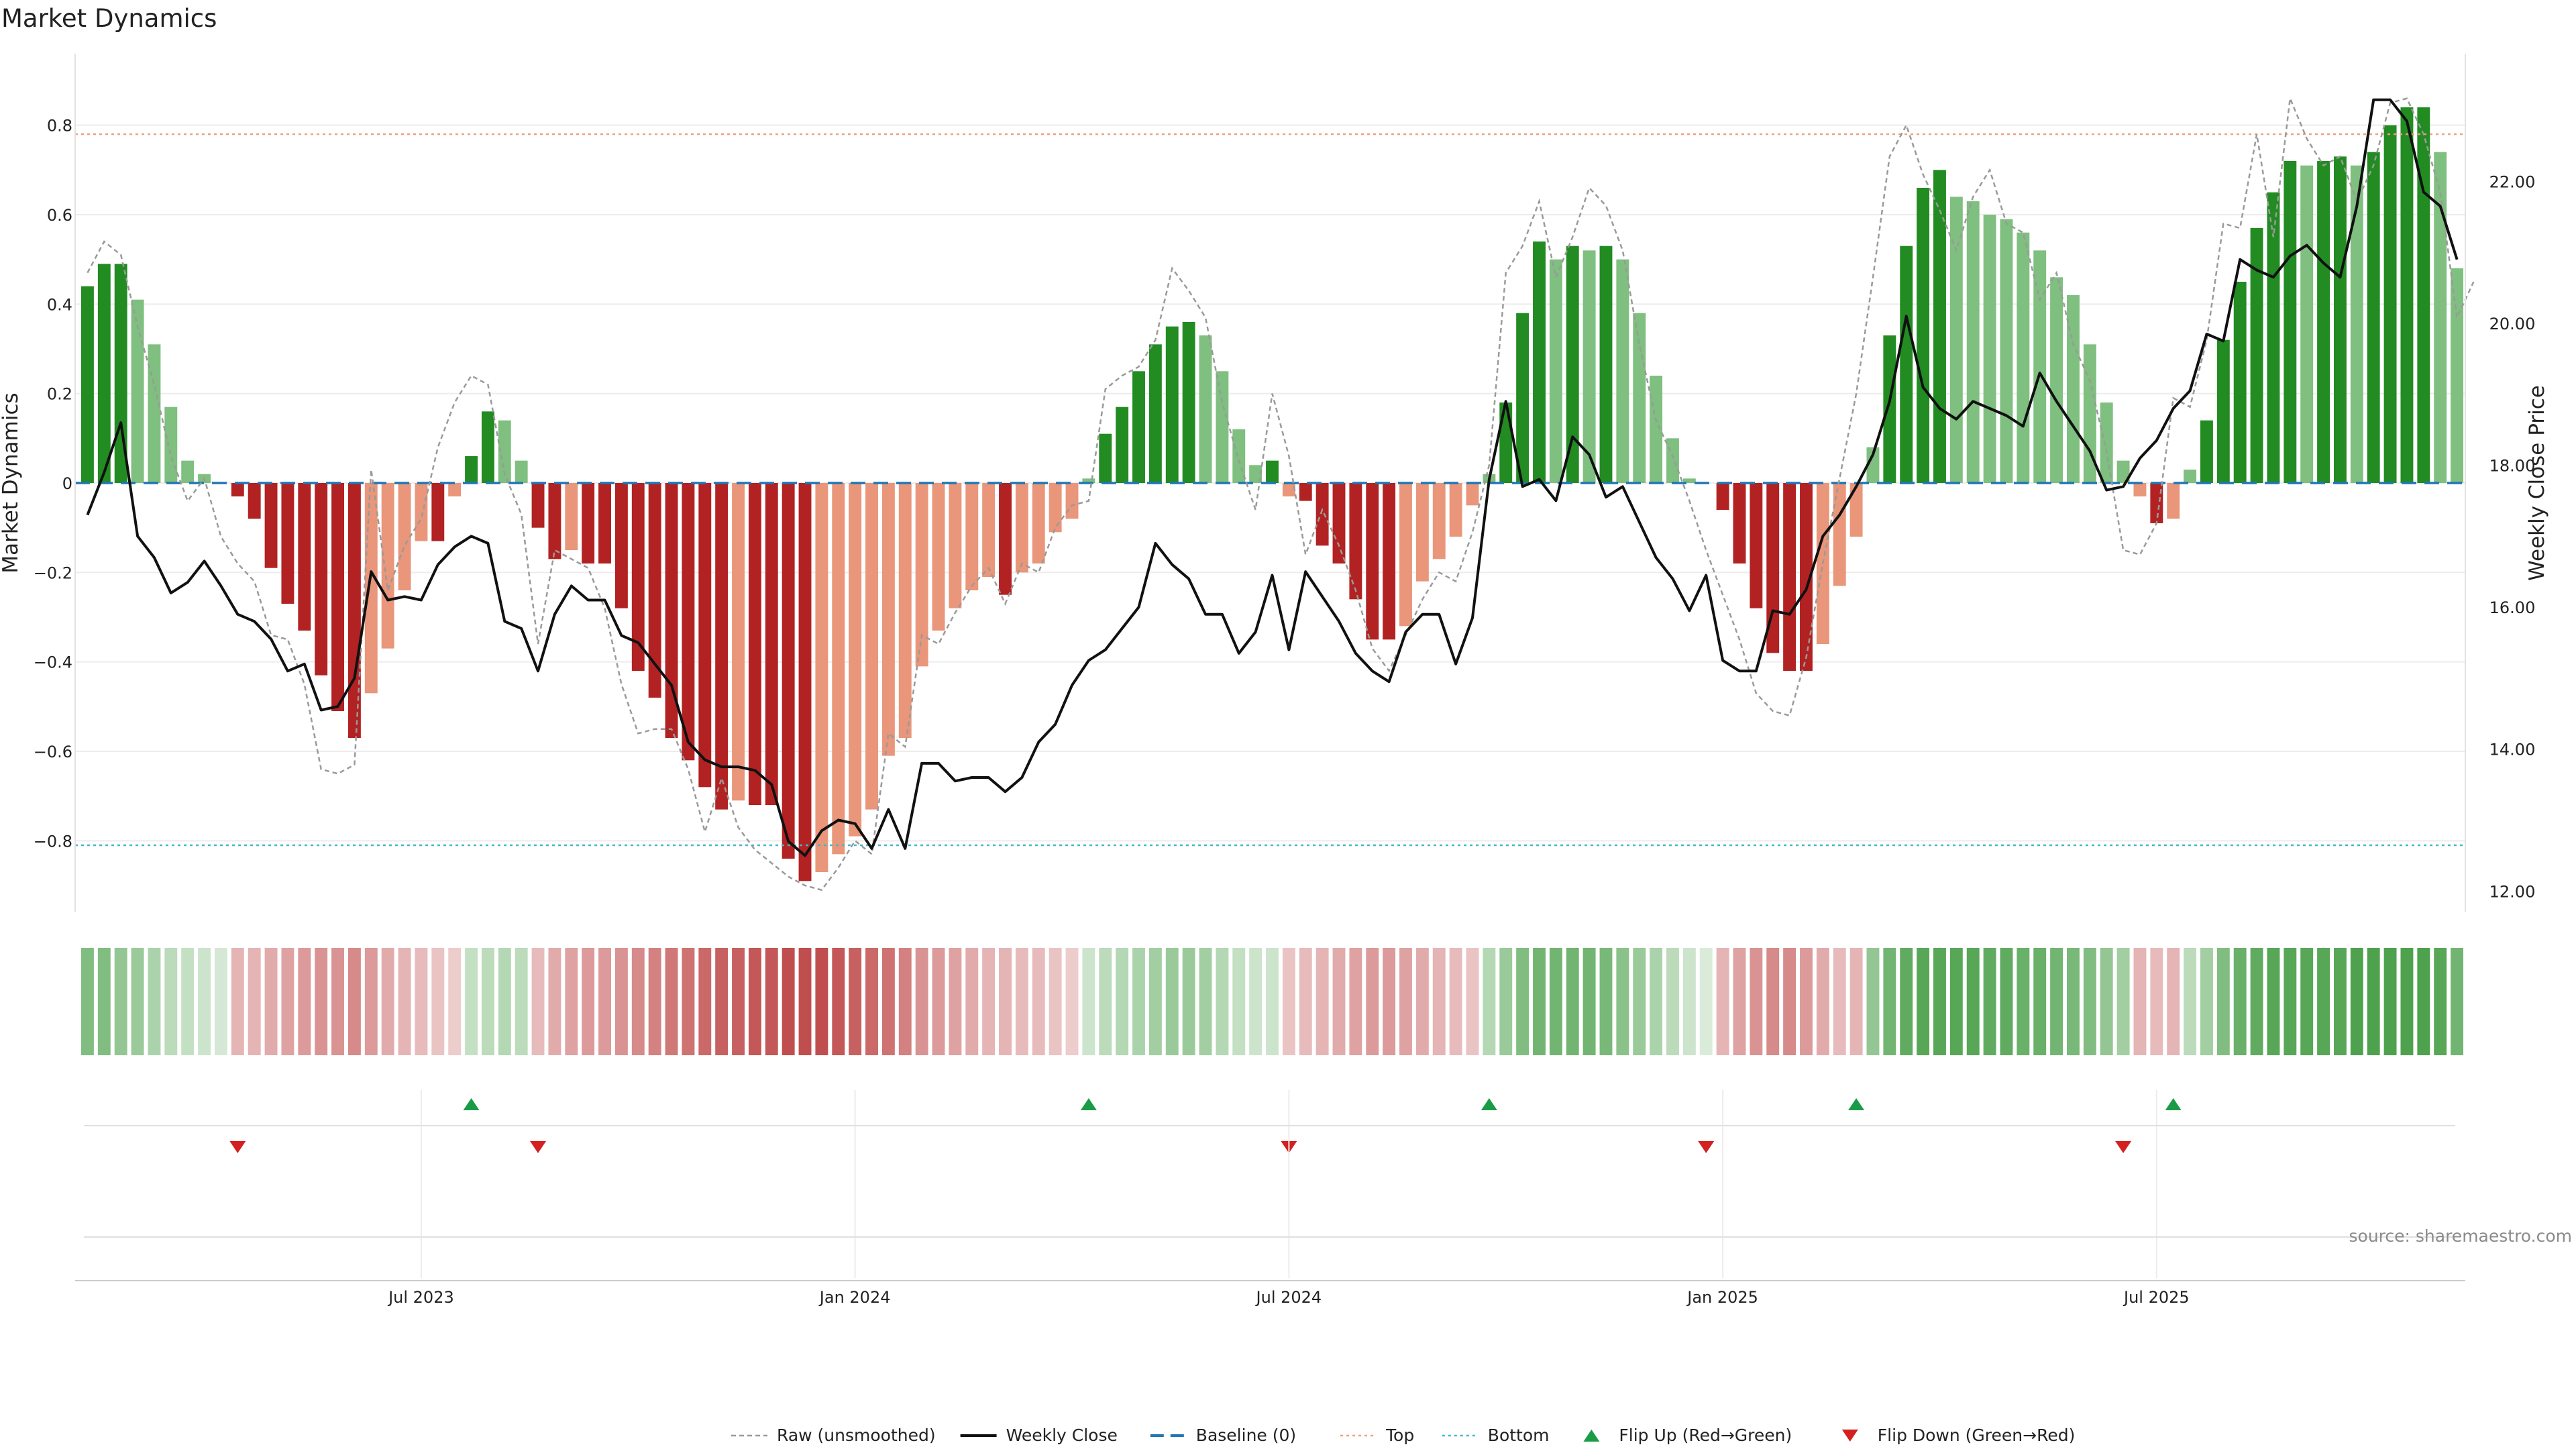 This screenshot has width=2576, height=1449. What do you see at coordinates (59, 304) in the screenshot?
I see `y-tick-label: 0.4` at bounding box center [59, 304].